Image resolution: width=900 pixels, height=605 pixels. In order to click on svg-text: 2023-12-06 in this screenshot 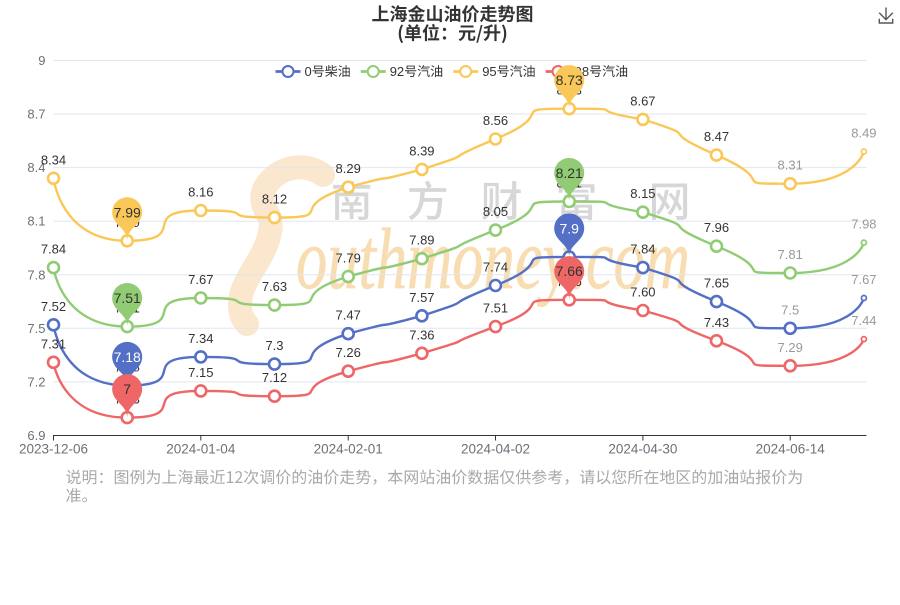, I will do `click(53, 449)`.